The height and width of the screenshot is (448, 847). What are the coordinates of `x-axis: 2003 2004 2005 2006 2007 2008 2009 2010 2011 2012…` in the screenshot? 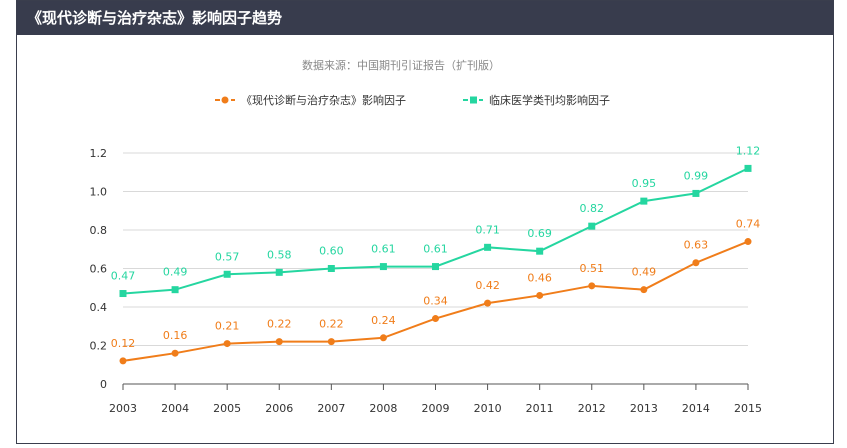 It's located at (435, 399).